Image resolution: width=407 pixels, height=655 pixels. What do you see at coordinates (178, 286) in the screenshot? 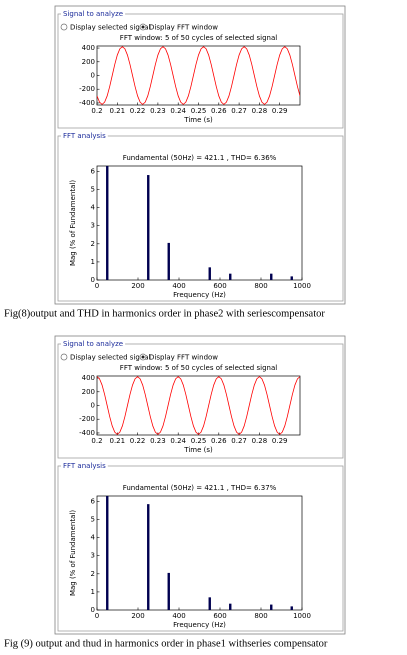
I see `x-tick-label: 400` at bounding box center [178, 286].